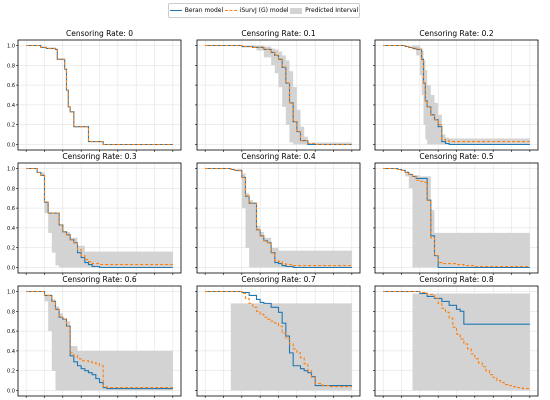  Describe the element at coordinates (278, 33) in the screenshot. I see `subplot-title: Censoring Rate: 0.1` at that location.